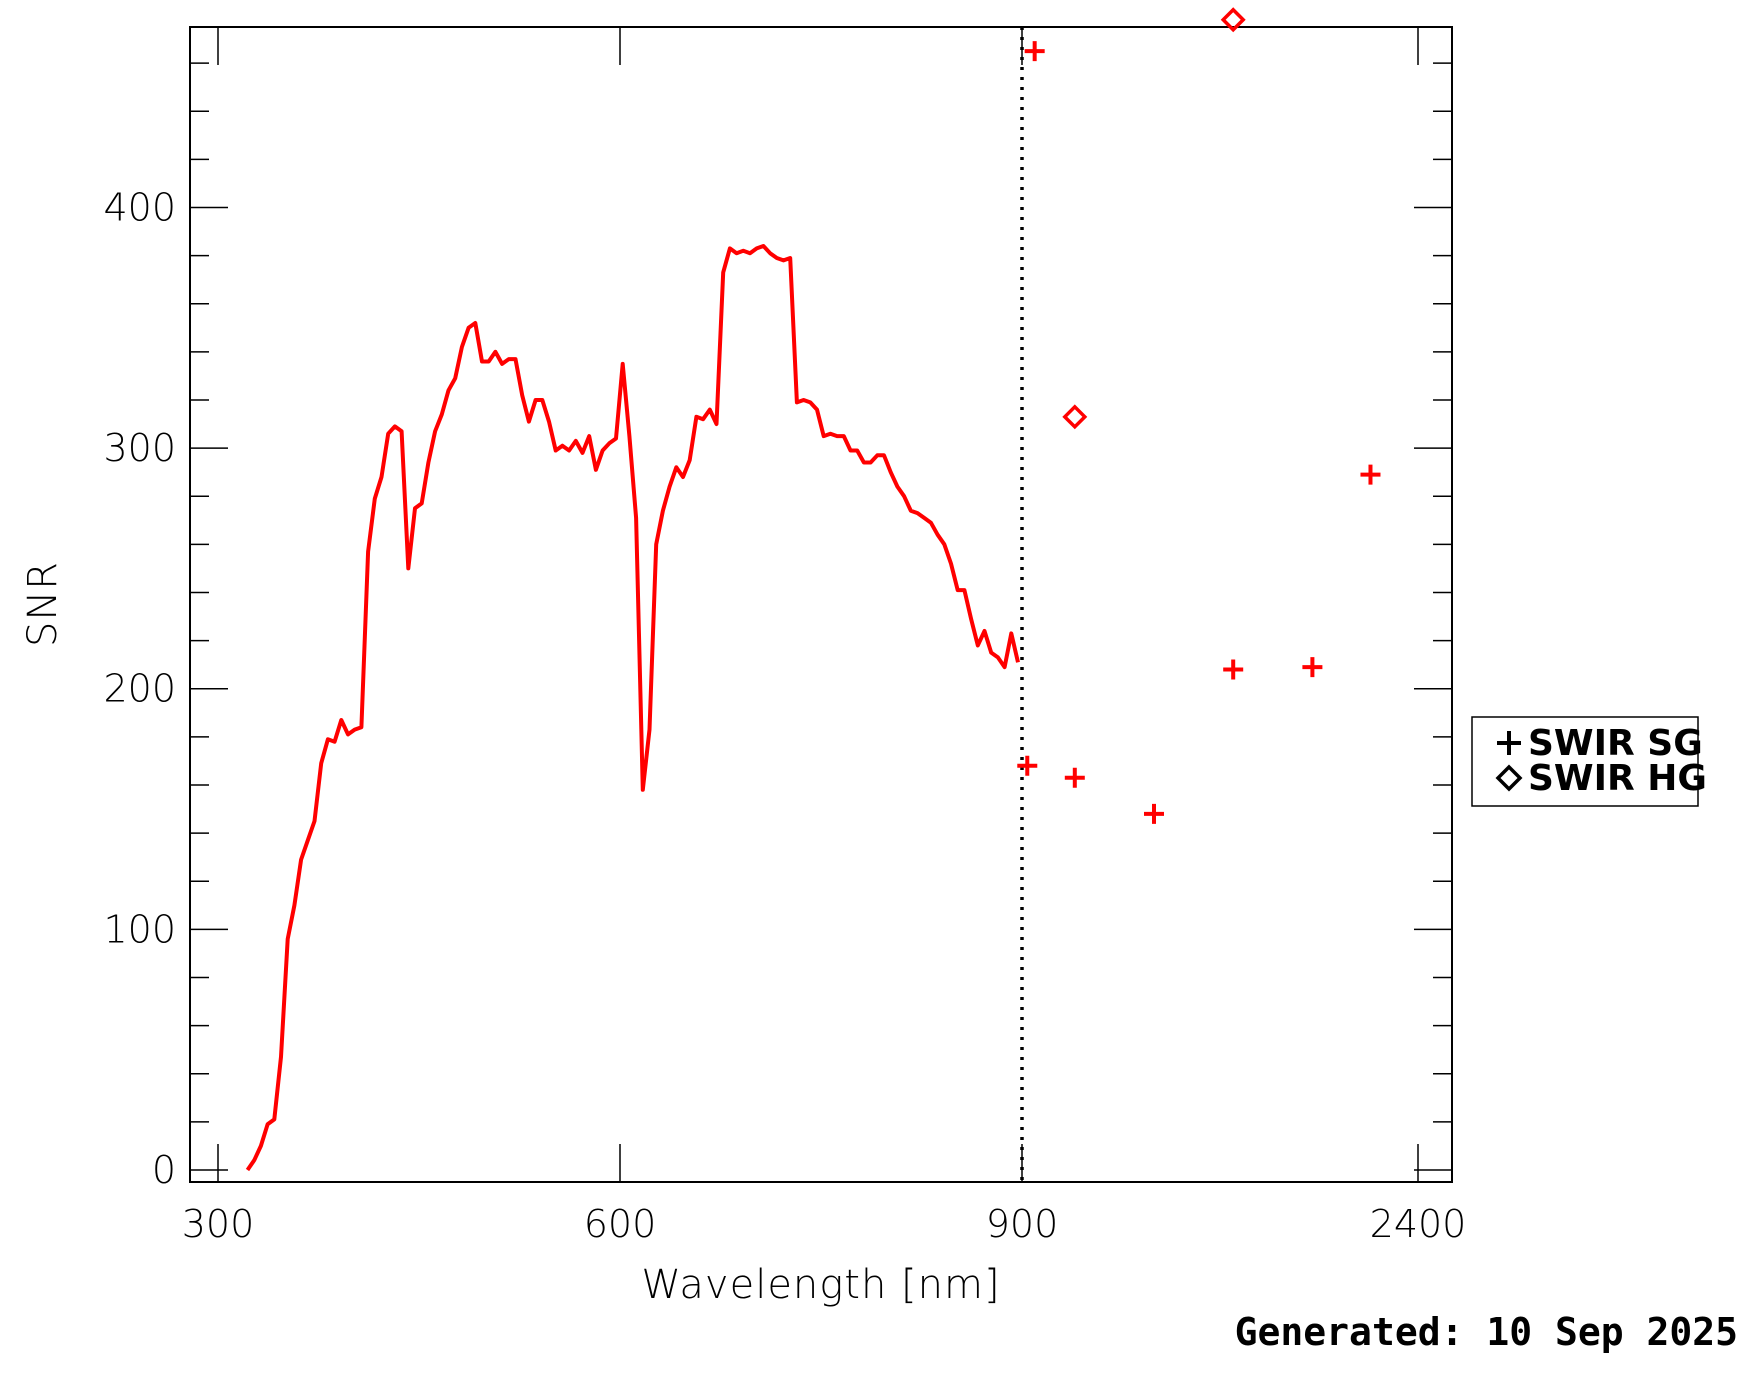 This screenshot has height=1379, width=1750. I want to click on x-tick-label: 300, so click(218, 1224).